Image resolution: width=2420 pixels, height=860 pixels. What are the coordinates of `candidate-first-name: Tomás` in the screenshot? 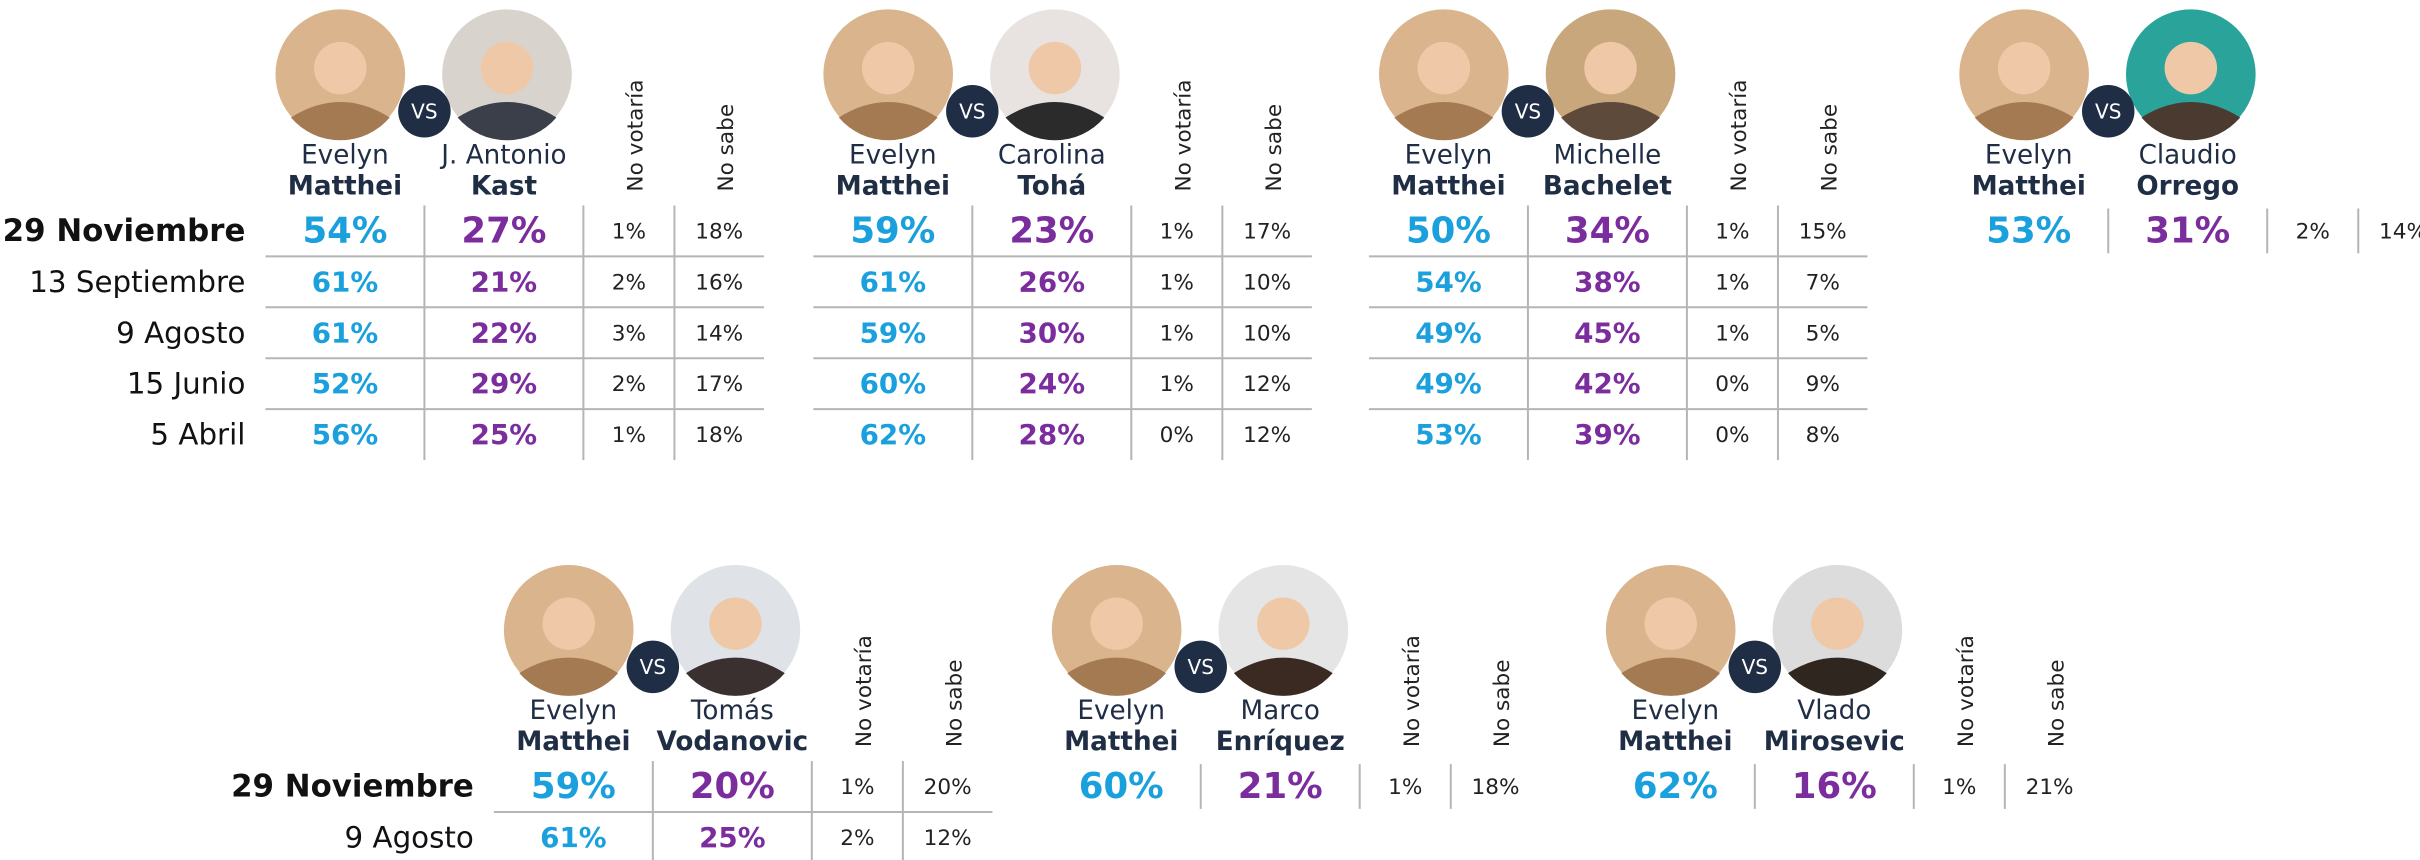 It's located at (732, 711).